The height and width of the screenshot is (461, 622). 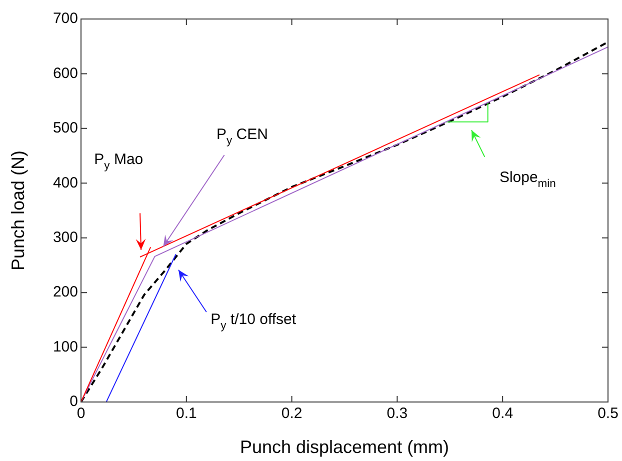 What do you see at coordinates (397, 413) in the screenshot?
I see `x-tick-label: 0.3` at bounding box center [397, 413].